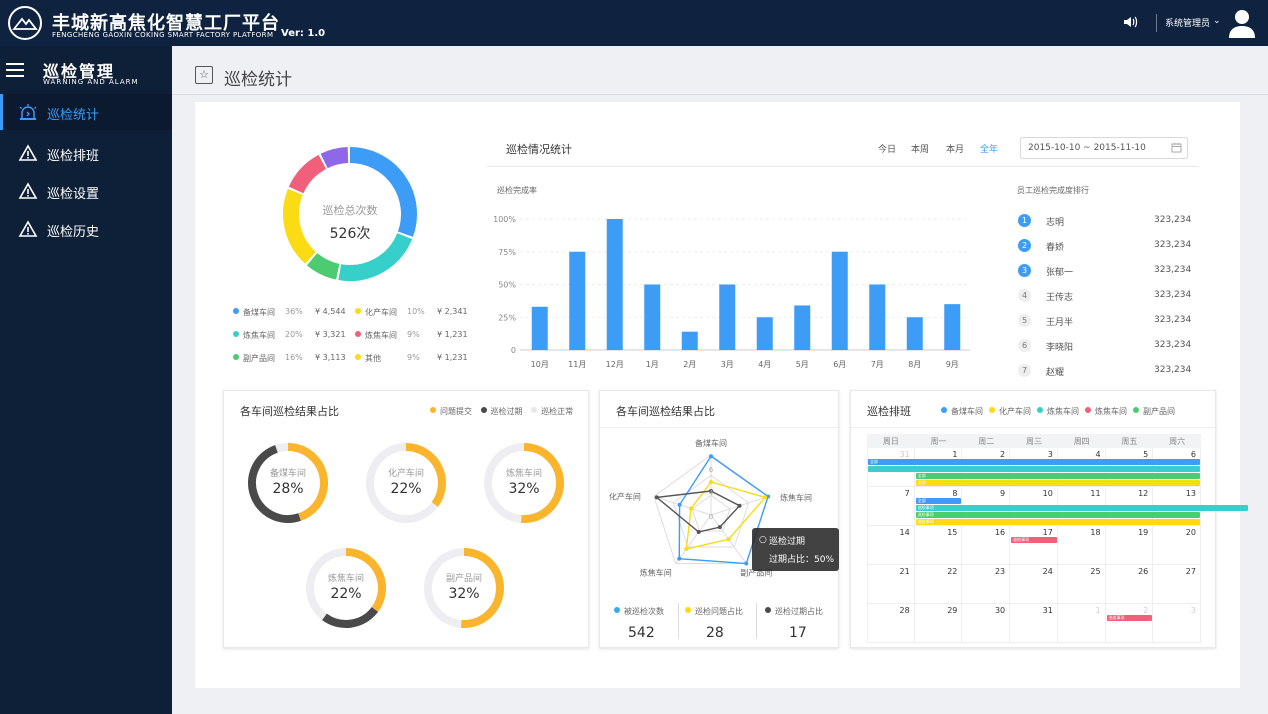 The image size is (1268, 714). I want to click on calendar-cell: 19, so click(1129, 545).